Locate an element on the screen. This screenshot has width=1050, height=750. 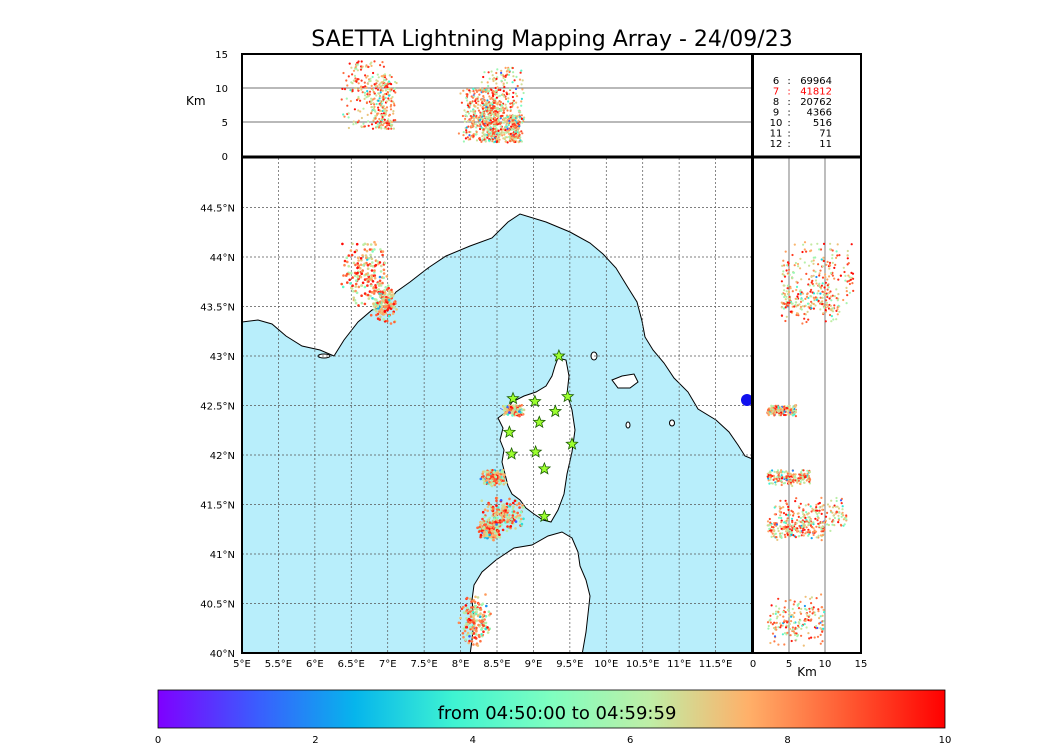
station-count-value: 20762 is located at coordinates (816, 102).